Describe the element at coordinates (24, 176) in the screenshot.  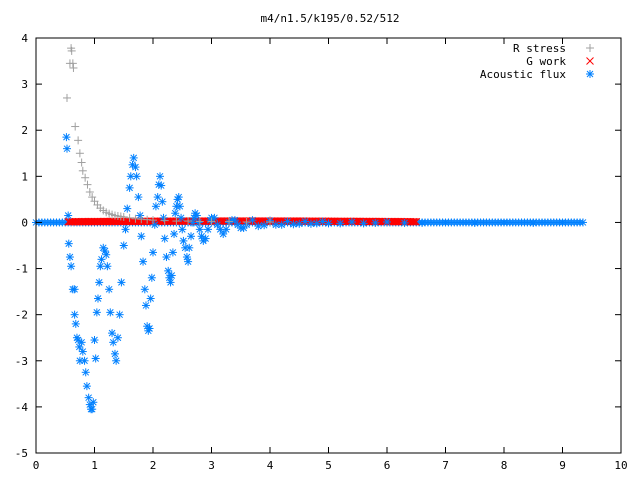
I see `y-tick-label: 1` at that location.